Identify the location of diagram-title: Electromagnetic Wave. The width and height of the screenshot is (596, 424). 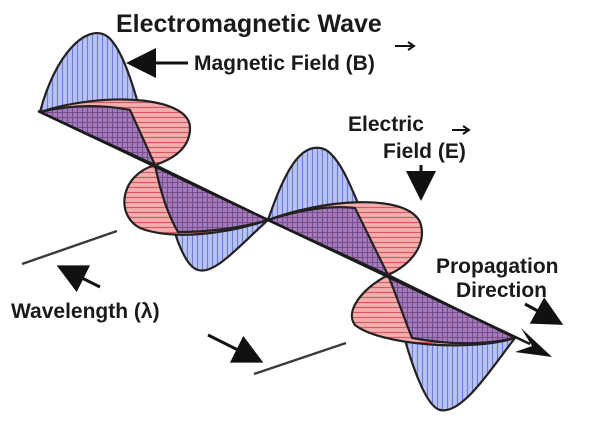
(249, 24).